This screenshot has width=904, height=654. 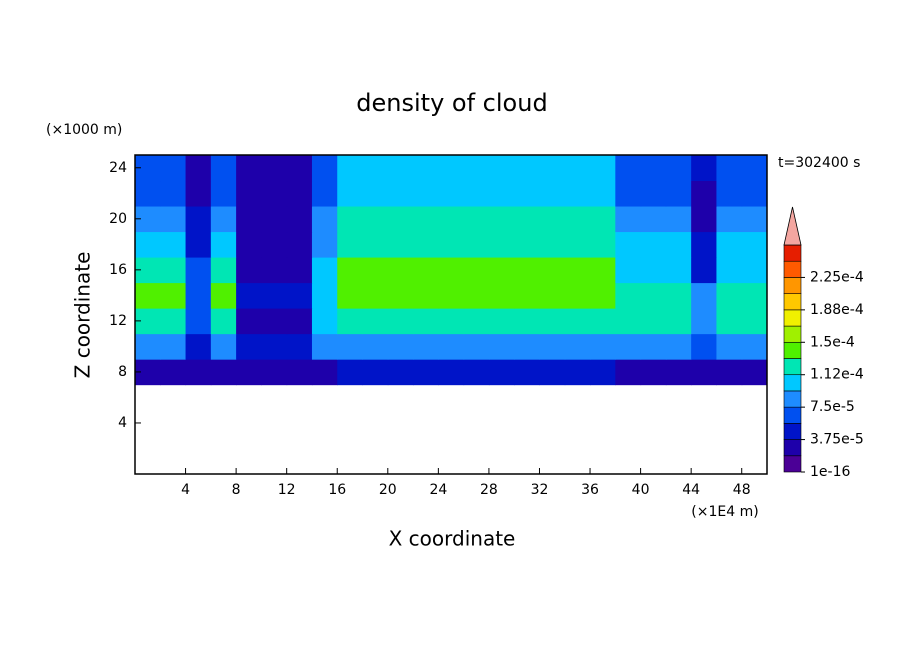 What do you see at coordinates (122, 423) in the screenshot?
I see `y-tick-label: 4` at bounding box center [122, 423].